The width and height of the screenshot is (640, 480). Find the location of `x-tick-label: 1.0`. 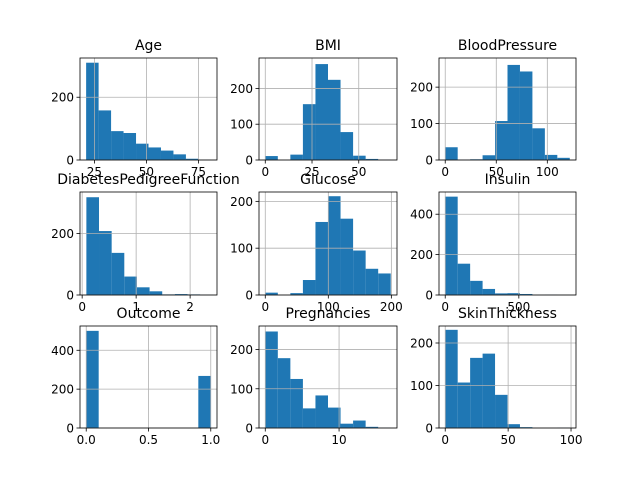

x-tick-label: 1.0 is located at coordinates (210, 440).